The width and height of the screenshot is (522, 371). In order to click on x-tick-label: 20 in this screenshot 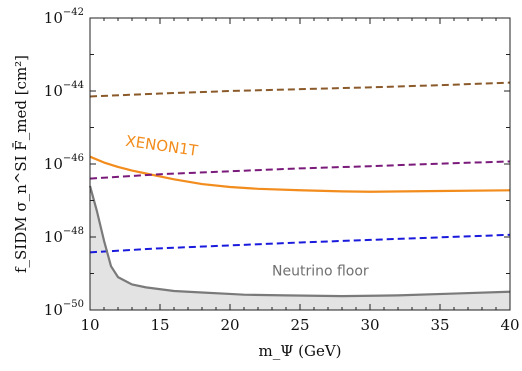, I will do `click(229, 325)`.